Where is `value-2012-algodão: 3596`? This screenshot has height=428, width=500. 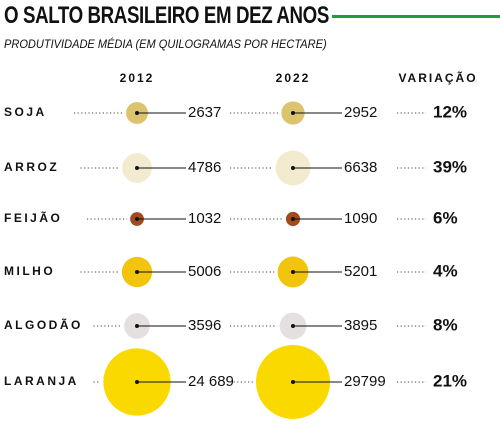
value-2012-algodão: 3596 is located at coordinates (204, 325).